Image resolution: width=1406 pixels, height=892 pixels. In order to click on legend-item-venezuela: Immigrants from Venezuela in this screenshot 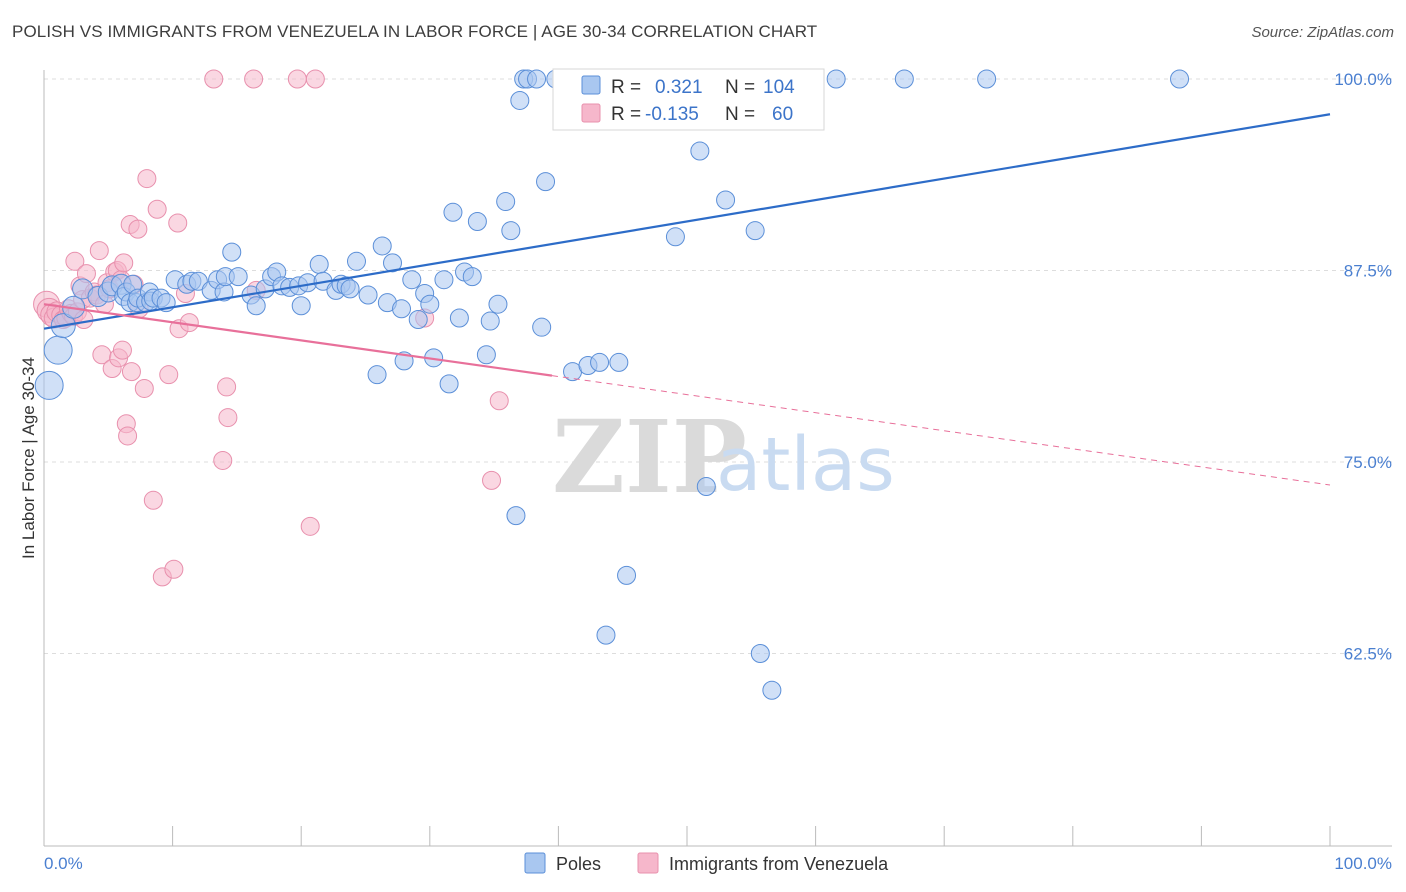, I will do `click(763, 863)`.